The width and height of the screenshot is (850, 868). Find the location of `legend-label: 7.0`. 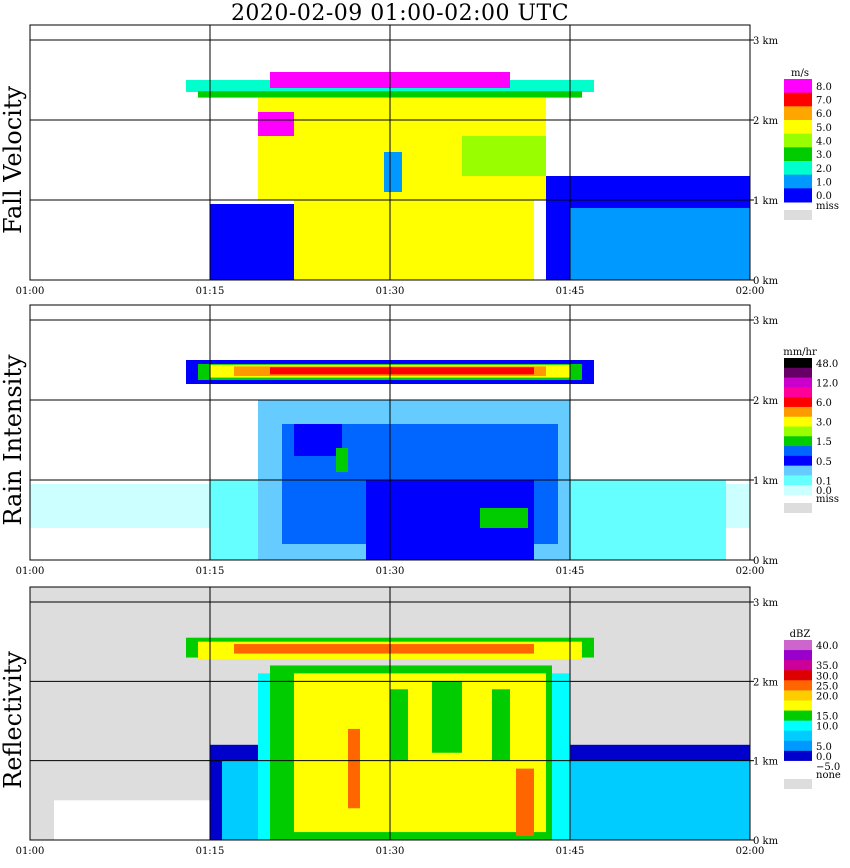

legend-label: 7.0 is located at coordinates (824, 101).